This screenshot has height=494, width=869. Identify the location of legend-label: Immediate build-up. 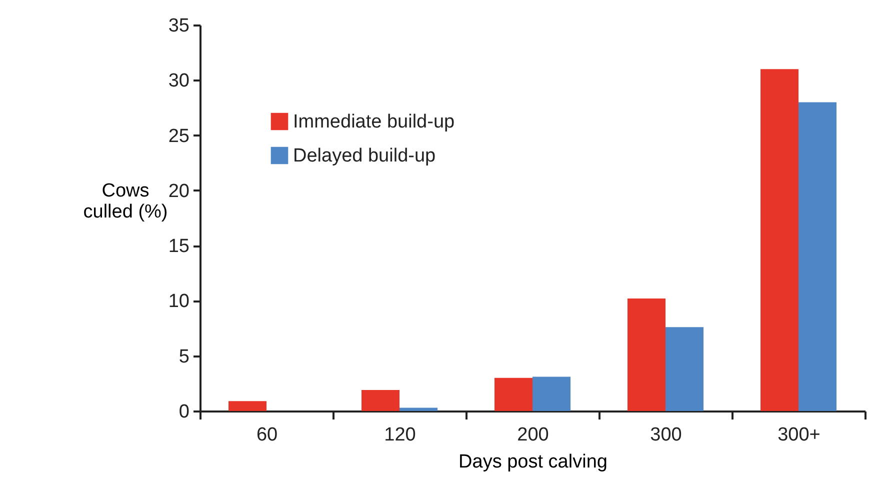
(374, 122).